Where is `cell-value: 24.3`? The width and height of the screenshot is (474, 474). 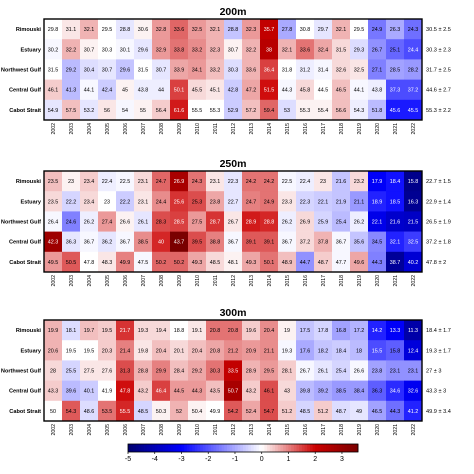
cell-value: 24.3 is located at coordinates (413, 30).